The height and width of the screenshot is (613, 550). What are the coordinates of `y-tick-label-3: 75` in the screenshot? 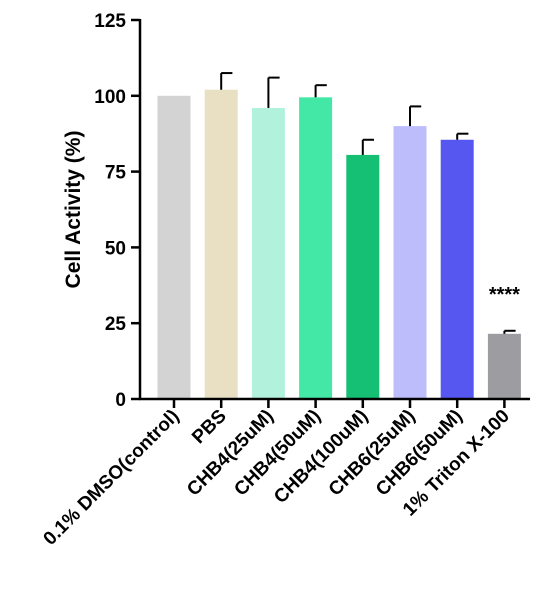 It's located at (116, 173).